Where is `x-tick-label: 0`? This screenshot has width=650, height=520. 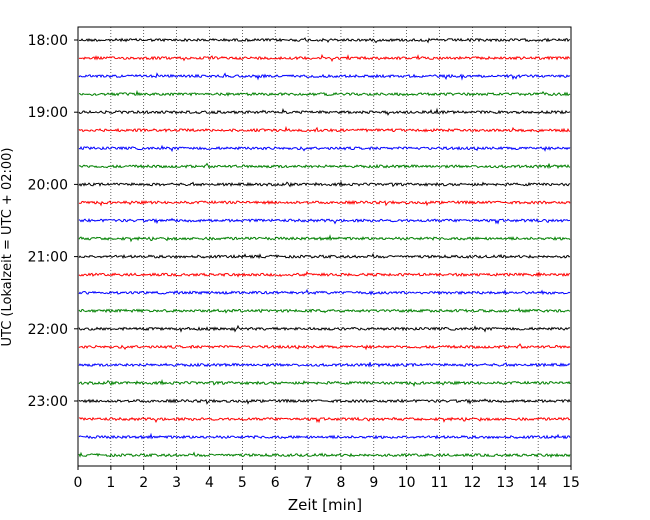 x-tick-label: 0 is located at coordinates (78, 483).